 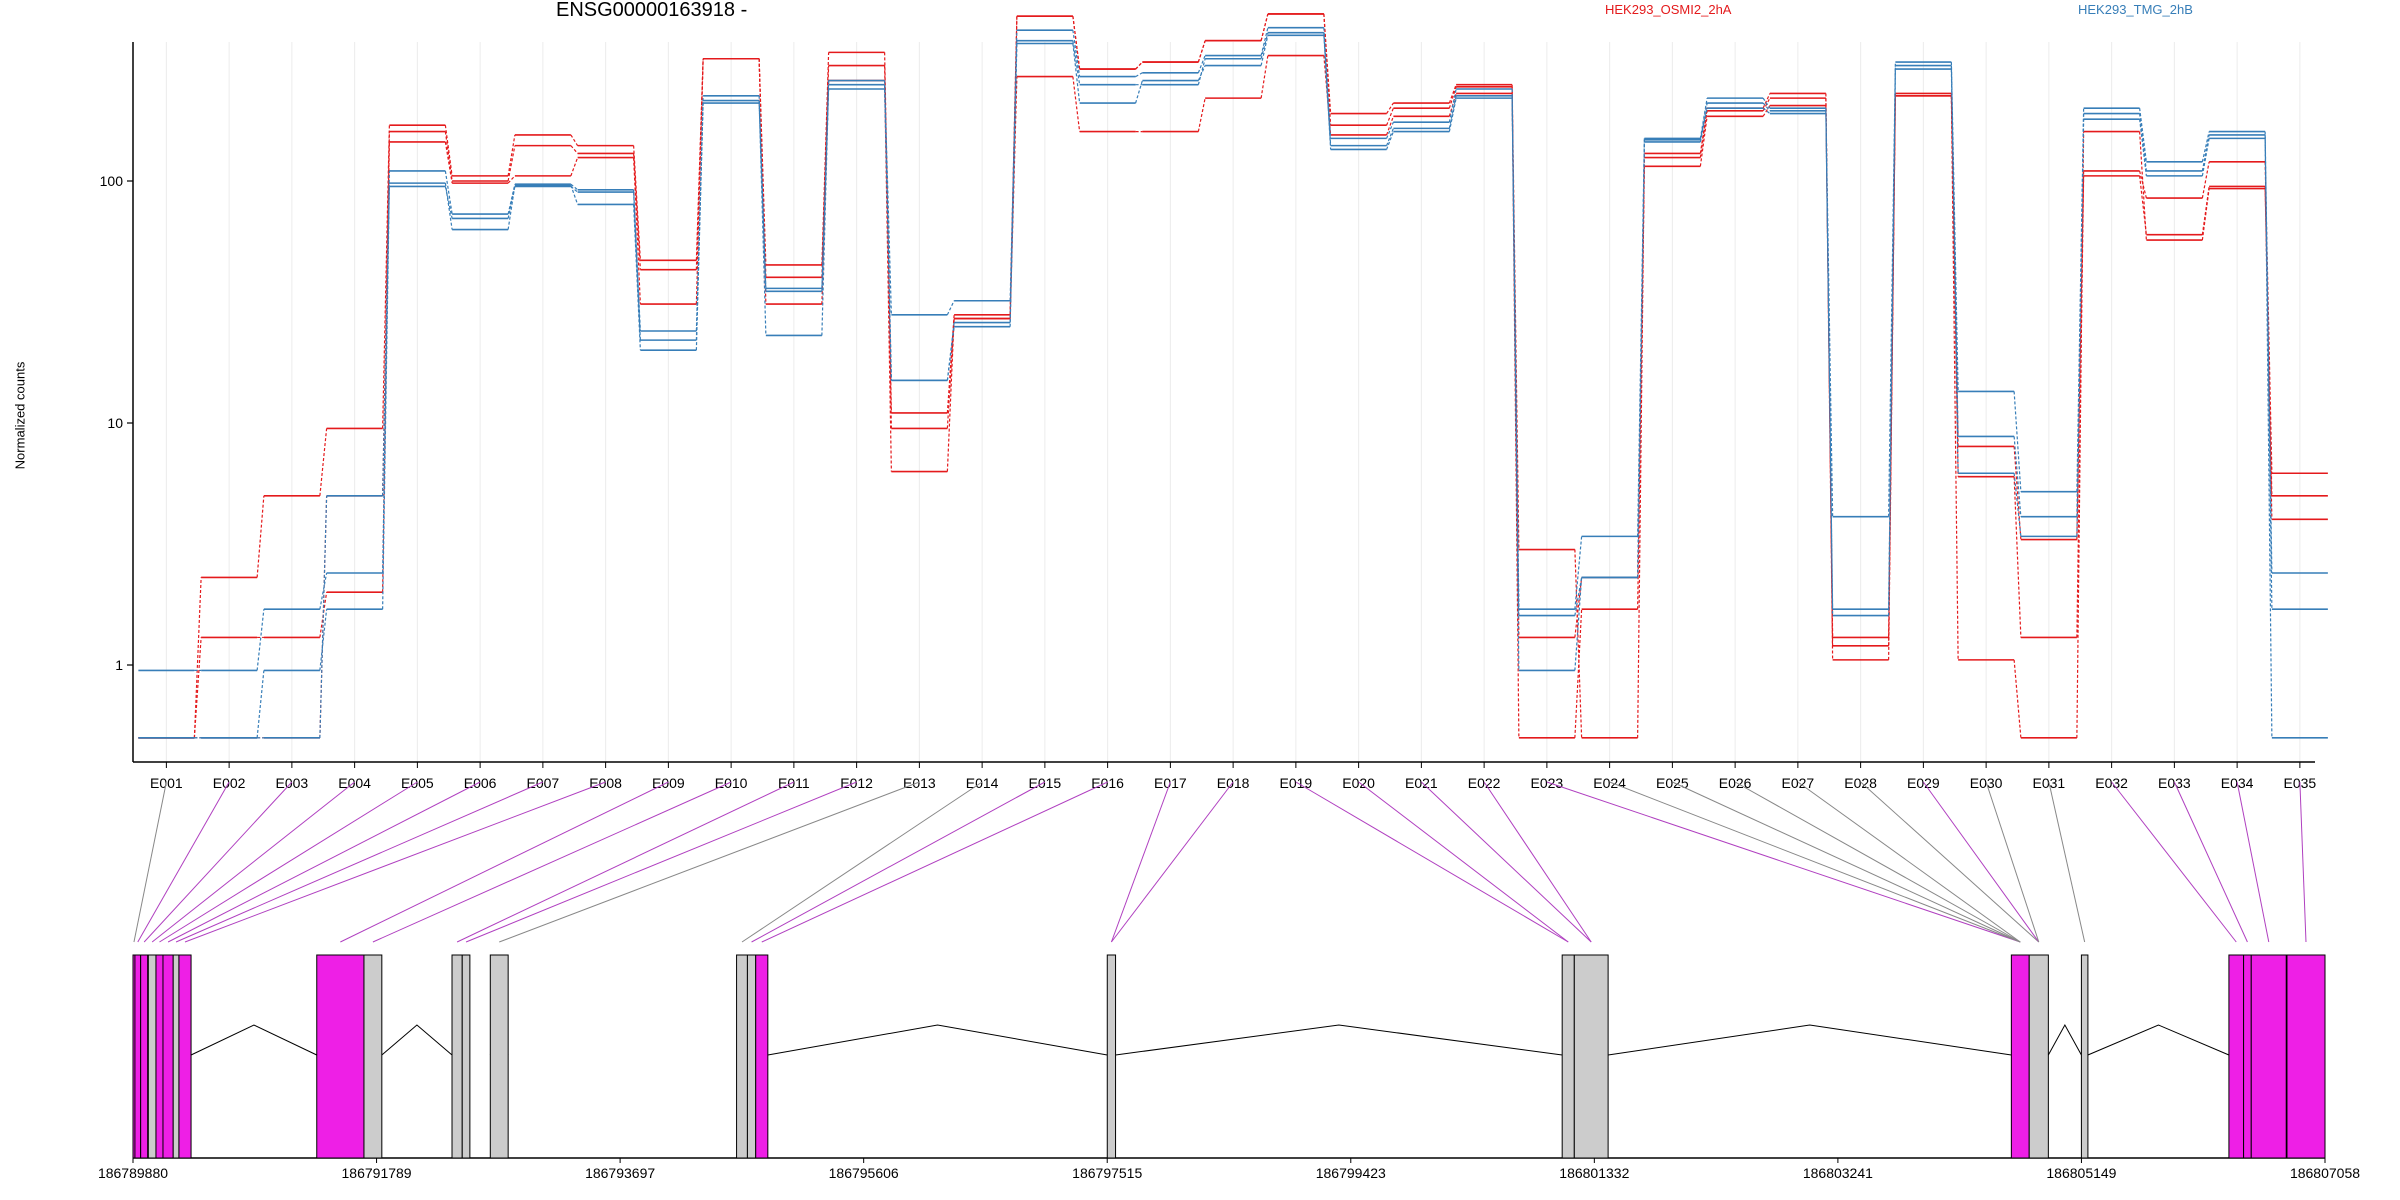 What do you see at coordinates (668, 783) in the screenshot?
I see `x-tick-label: E009` at bounding box center [668, 783].